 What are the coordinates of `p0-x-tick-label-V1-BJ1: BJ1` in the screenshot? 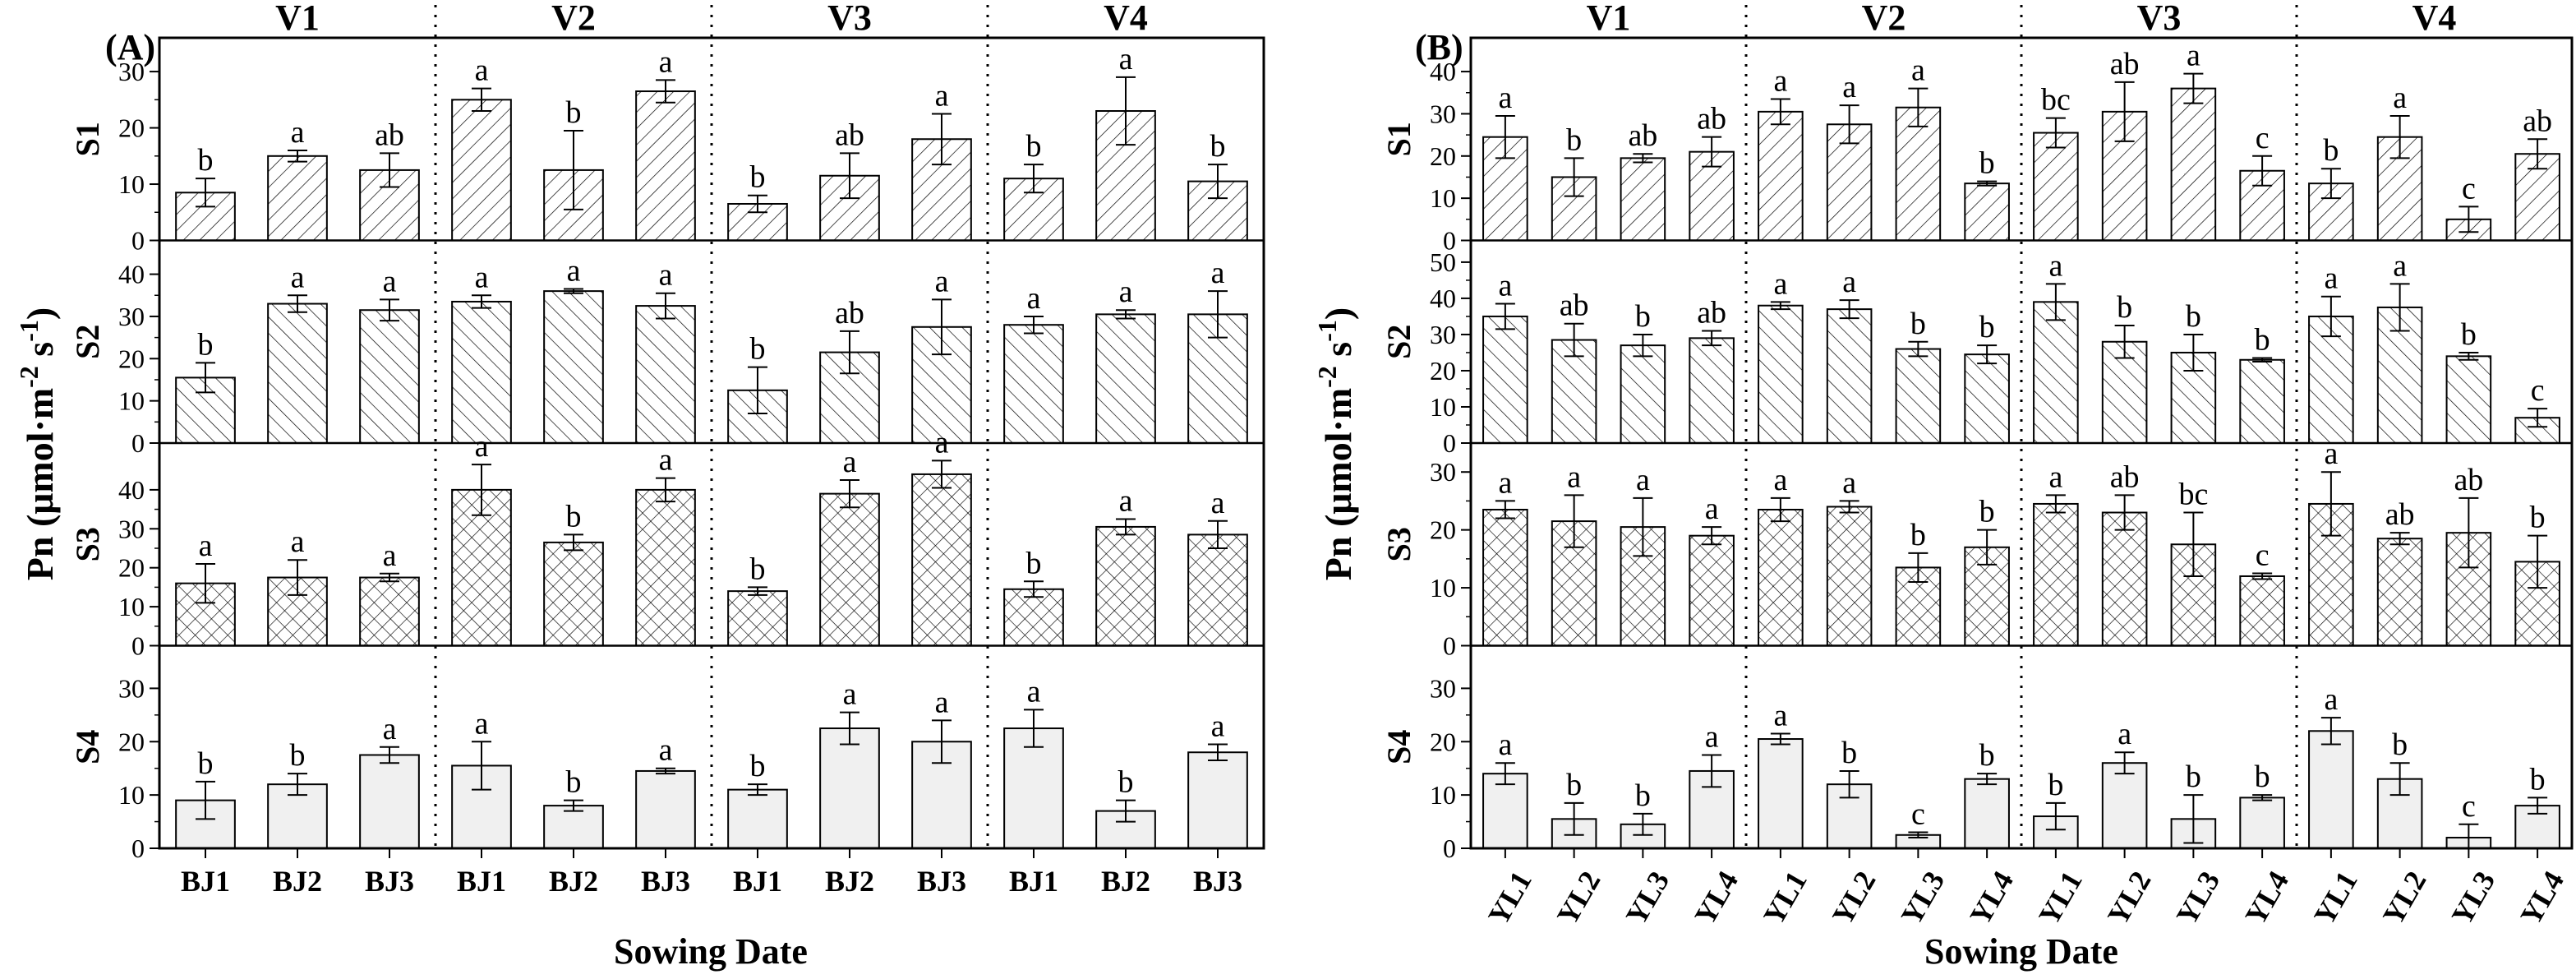 It's located at (205, 881).